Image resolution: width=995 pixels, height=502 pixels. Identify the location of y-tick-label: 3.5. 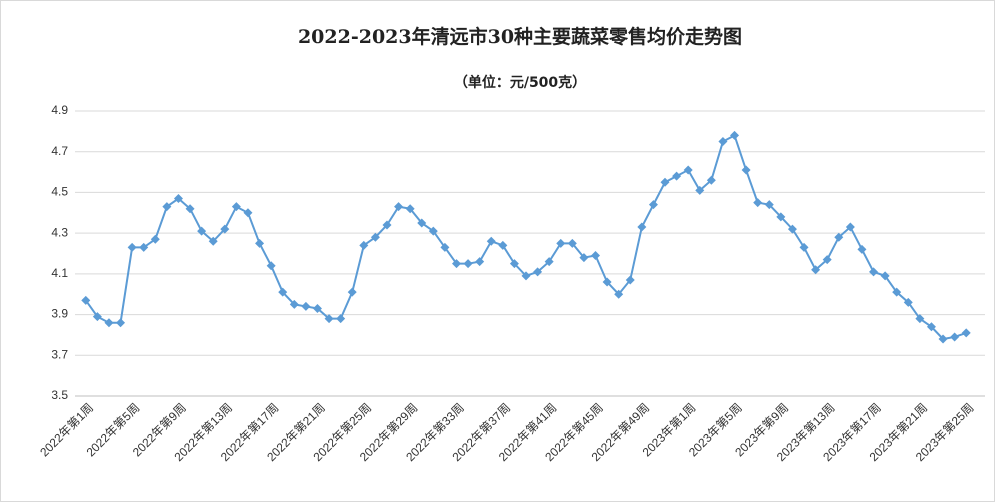
(59, 395).